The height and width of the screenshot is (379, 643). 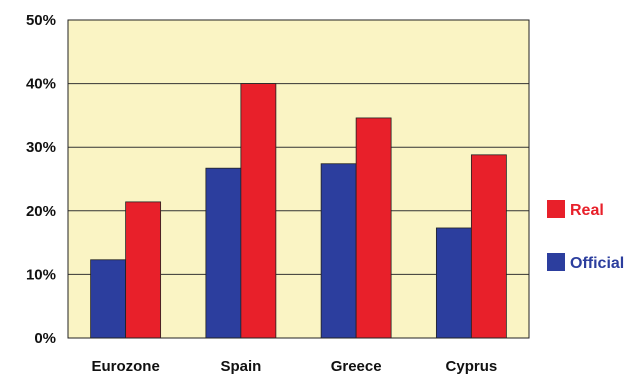 What do you see at coordinates (556, 262) in the screenshot?
I see `legend-swatch-official` at bounding box center [556, 262].